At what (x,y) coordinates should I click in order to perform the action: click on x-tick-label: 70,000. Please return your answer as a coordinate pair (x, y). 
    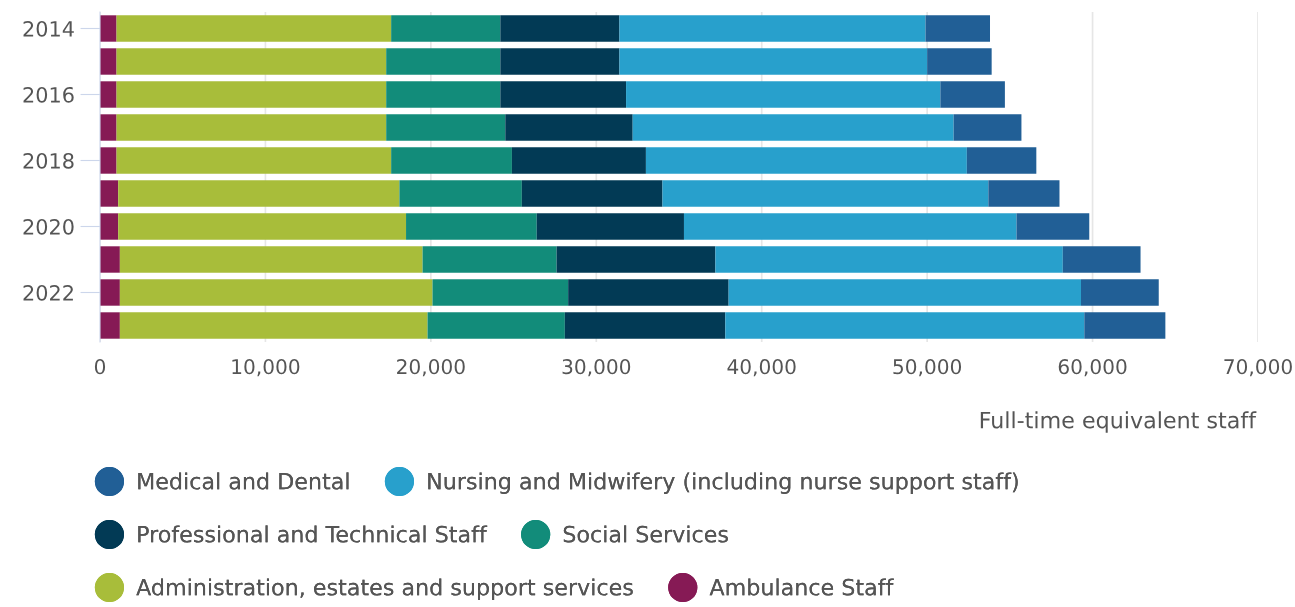
    Looking at the image, I should click on (1258, 368).